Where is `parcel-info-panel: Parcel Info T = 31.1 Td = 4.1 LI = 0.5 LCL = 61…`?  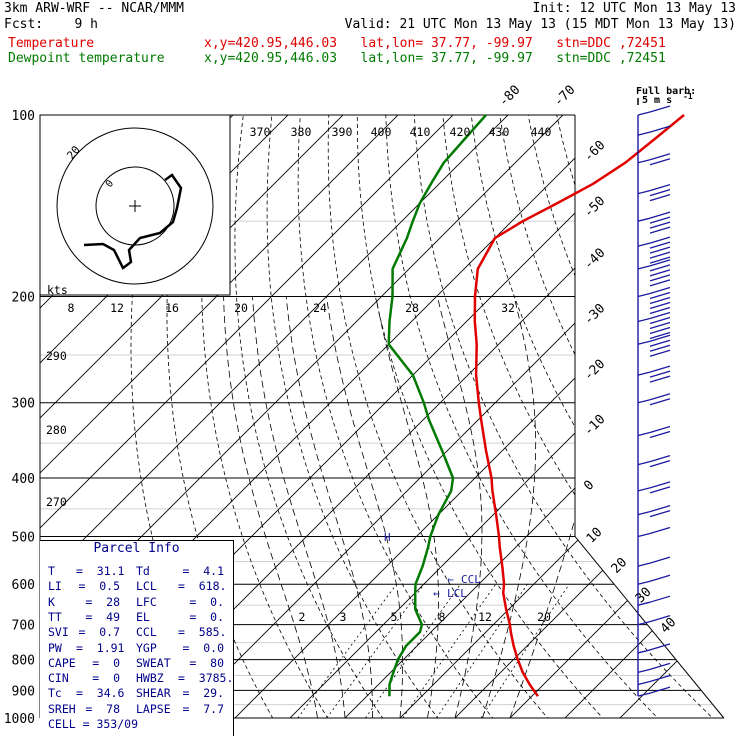
parcel-info-panel: Parcel Info T = 31.1 Td = 4.1 LI = 0.5 LCL = 61… is located at coordinates (137, 638).